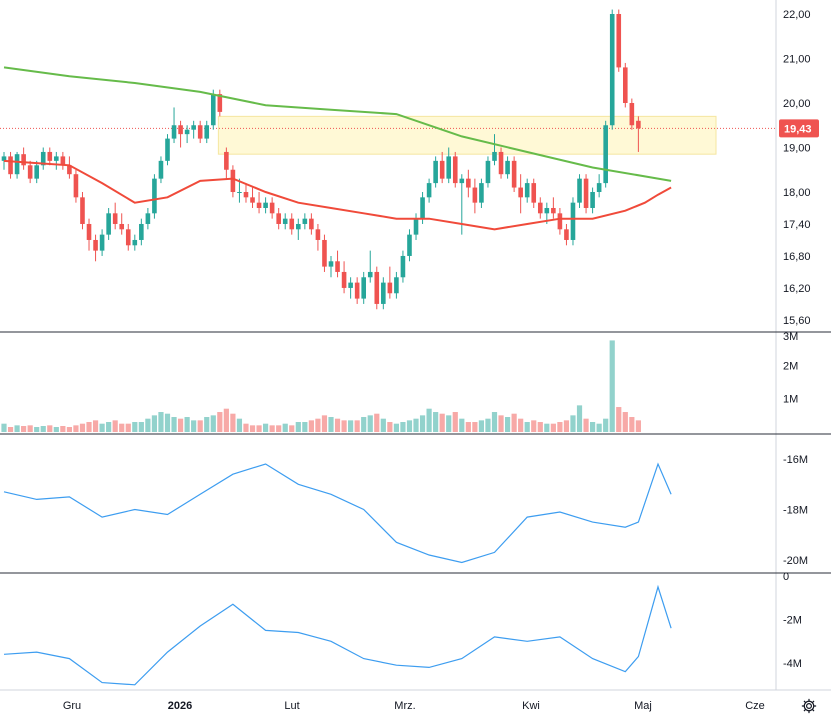 This screenshot has height=719, width=831. I want to click on volume-axis-ticks: 3M 2M 1M, so click(790, 368).